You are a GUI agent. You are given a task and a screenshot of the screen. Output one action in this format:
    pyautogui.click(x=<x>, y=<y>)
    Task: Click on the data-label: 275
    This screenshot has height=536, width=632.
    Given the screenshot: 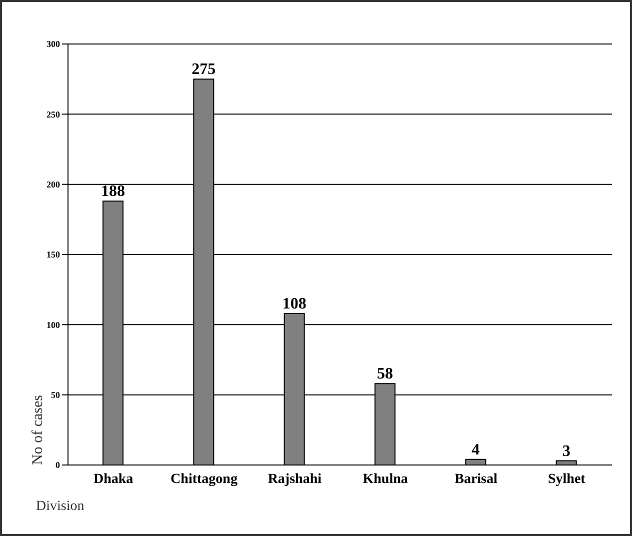 What is the action you would take?
    pyautogui.click(x=204, y=69)
    